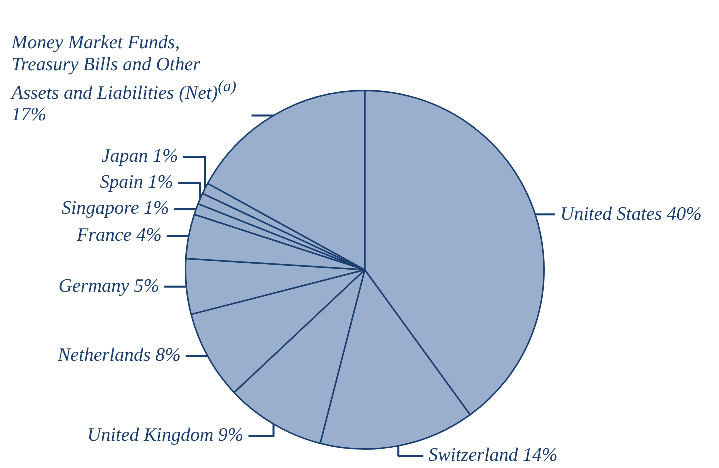  What do you see at coordinates (140, 157) in the screenshot?
I see `slice-label: Japan 1%` at bounding box center [140, 157].